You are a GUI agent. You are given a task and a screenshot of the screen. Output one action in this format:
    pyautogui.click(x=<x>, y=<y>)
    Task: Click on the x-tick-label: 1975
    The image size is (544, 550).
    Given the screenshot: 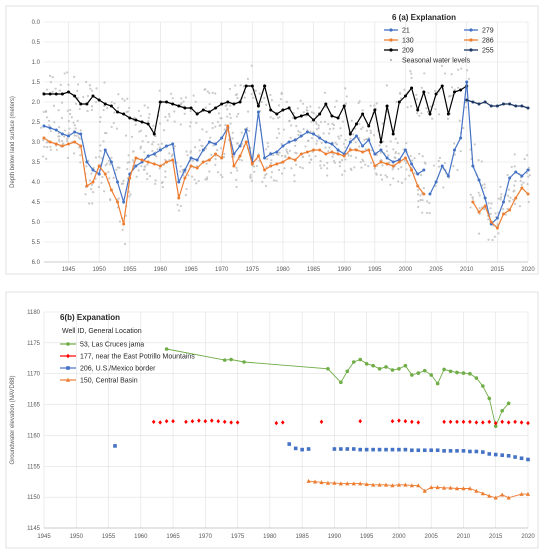 What is the action you would take?
    pyautogui.click(x=253, y=270)
    